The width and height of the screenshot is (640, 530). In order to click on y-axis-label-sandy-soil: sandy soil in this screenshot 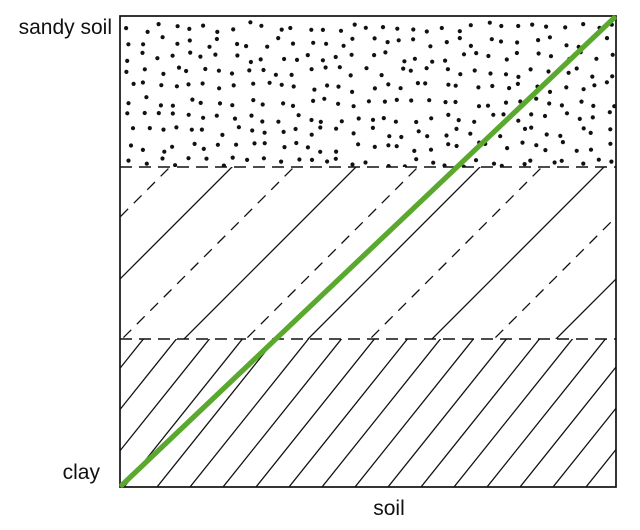, I will do `click(65, 27)`.